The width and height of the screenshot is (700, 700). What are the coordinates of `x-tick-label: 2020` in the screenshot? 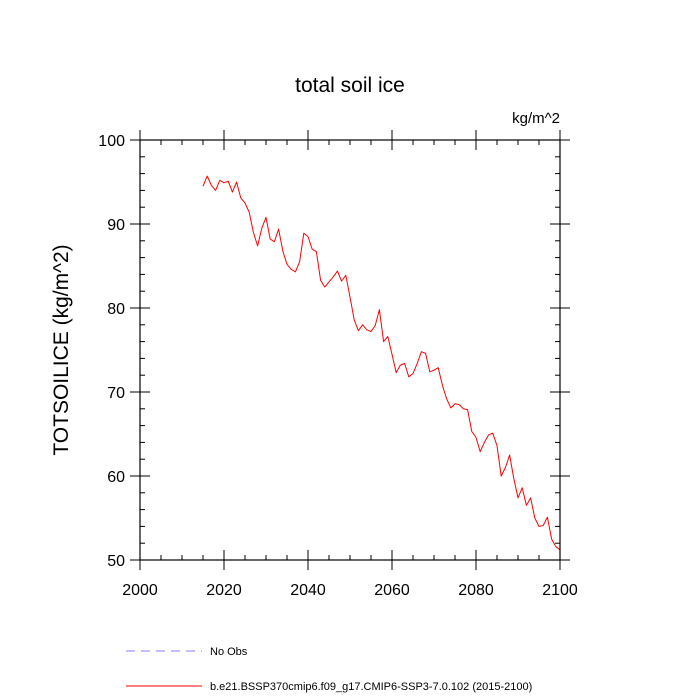 It's located at (224, 590).